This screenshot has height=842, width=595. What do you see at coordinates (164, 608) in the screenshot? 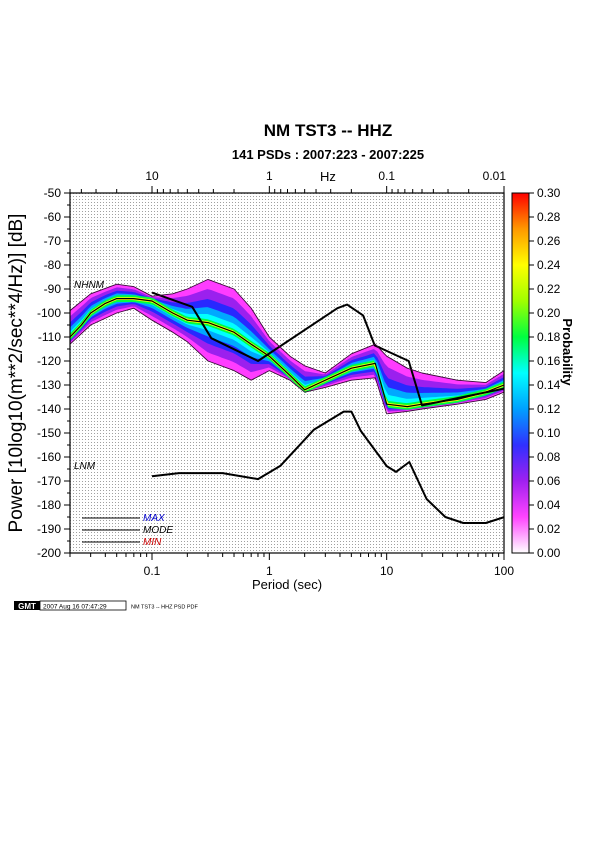
I see `footer-caption: NM TST3 -- HHZ PSD PDF` at bounding box center [164, 608].